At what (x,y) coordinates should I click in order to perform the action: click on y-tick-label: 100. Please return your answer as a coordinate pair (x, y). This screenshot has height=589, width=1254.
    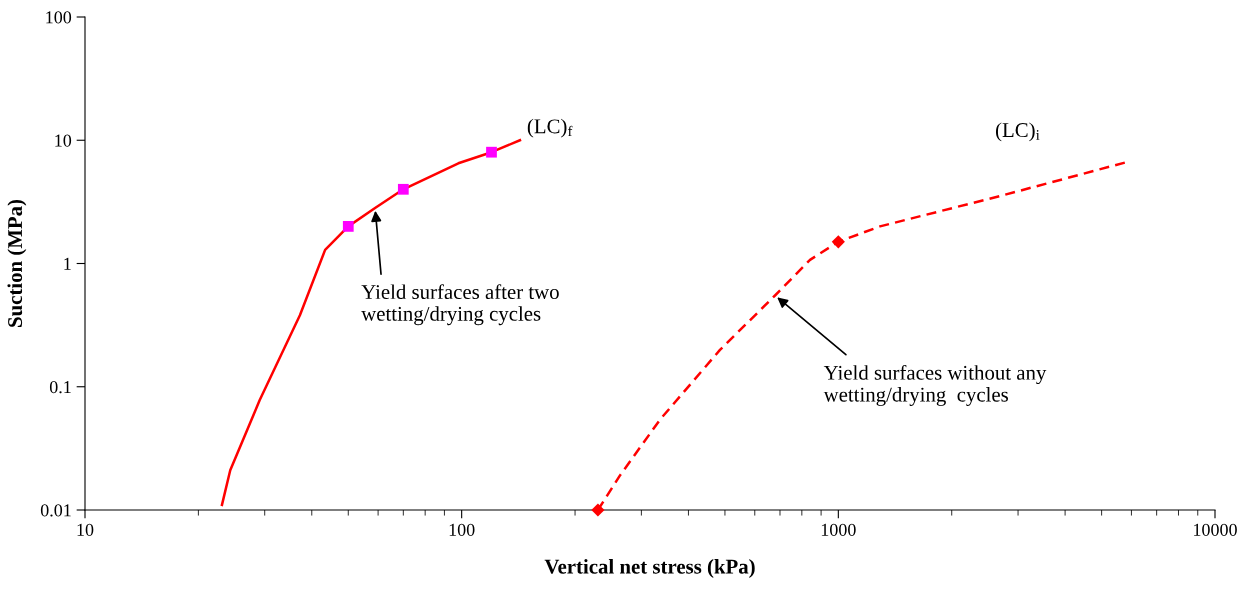
    Looking at the image, I should click on (59, 17).